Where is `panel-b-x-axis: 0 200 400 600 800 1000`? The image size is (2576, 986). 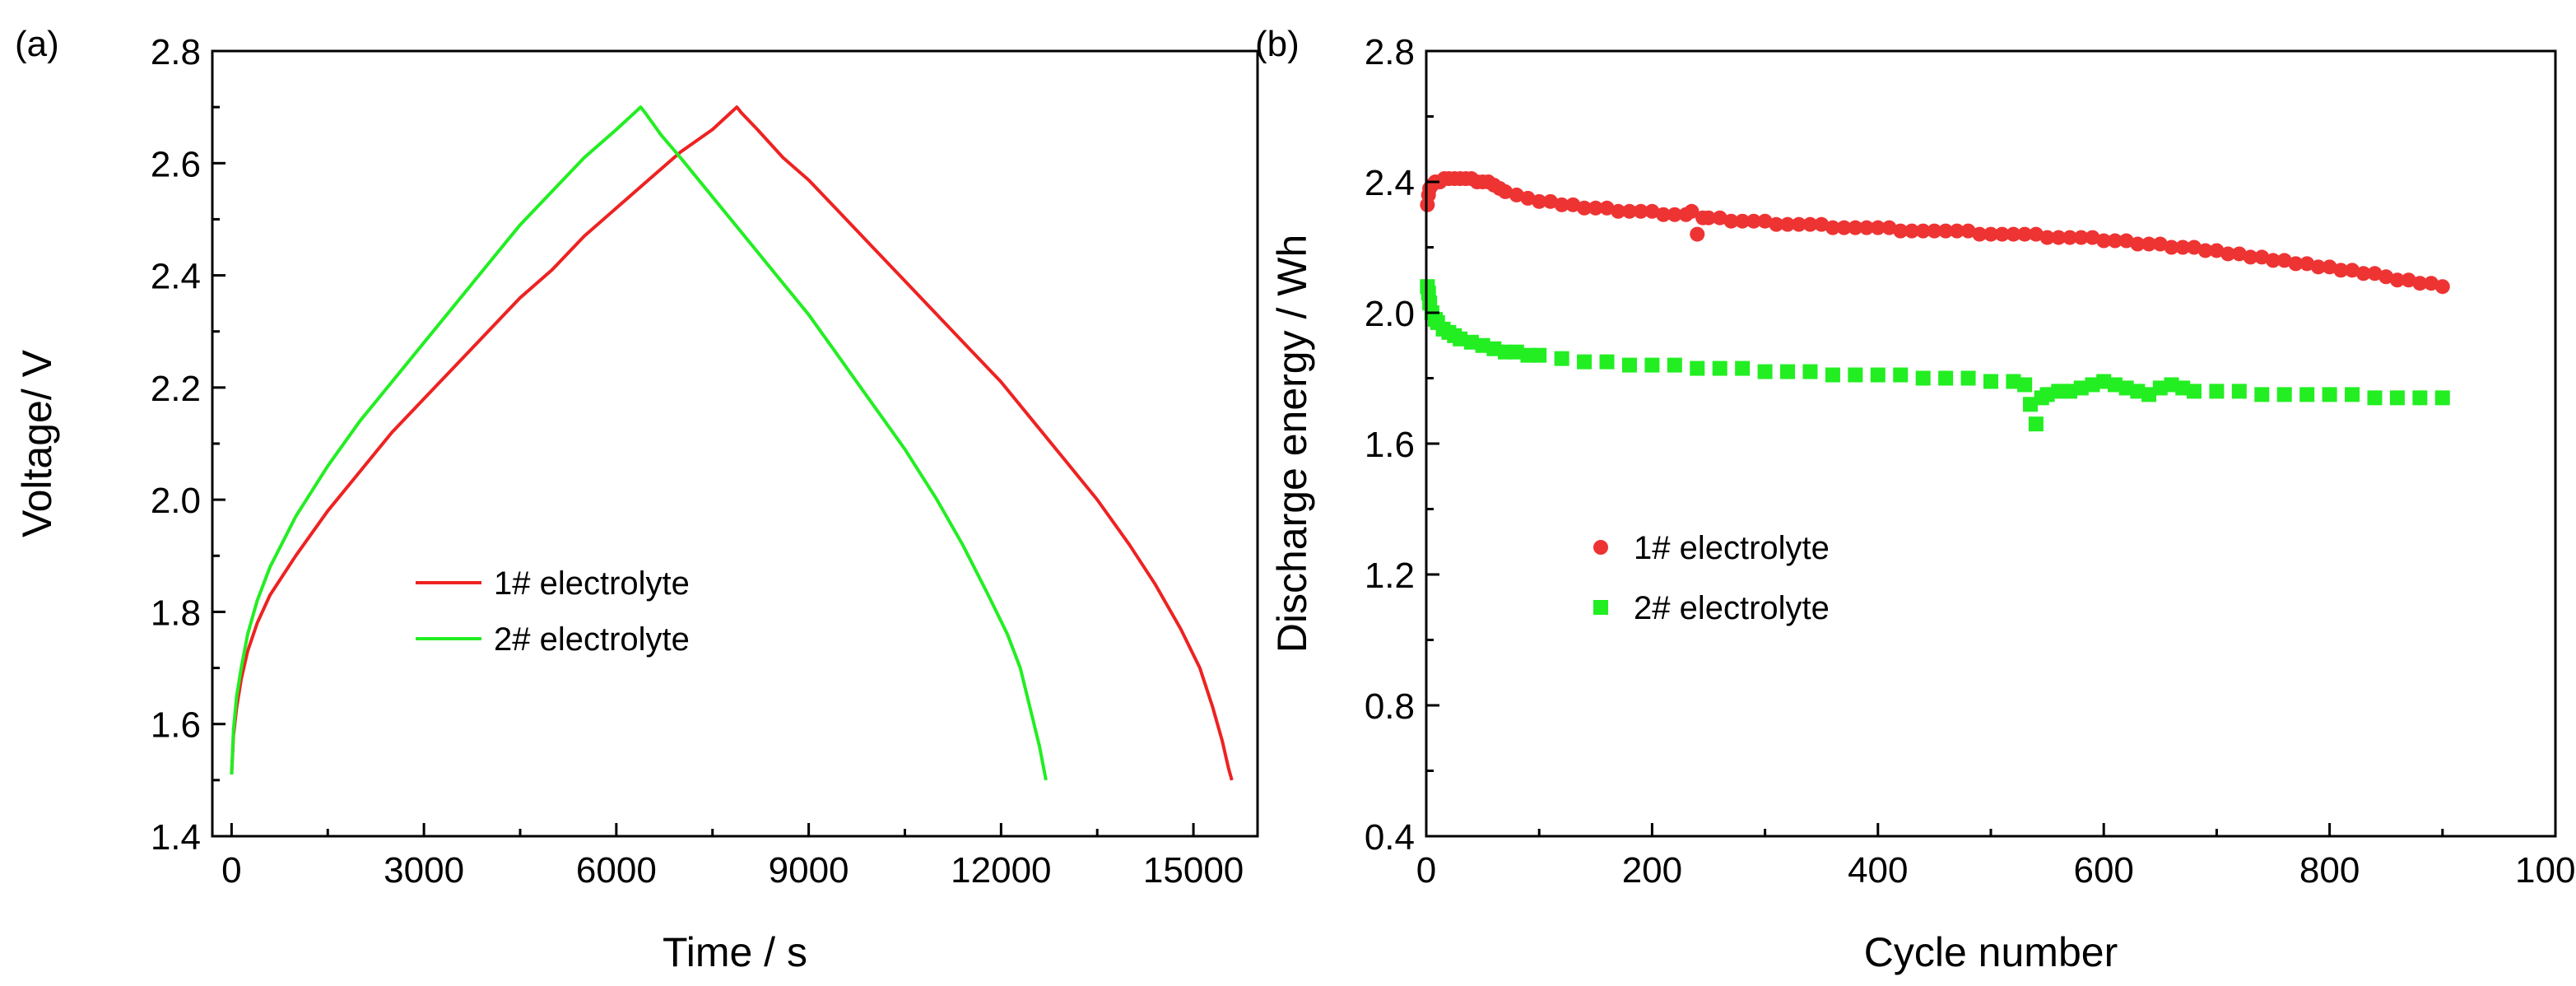
panel-b-x-axis: 0 200 400 600 800 1000 is located at coordinates (1996, 857).